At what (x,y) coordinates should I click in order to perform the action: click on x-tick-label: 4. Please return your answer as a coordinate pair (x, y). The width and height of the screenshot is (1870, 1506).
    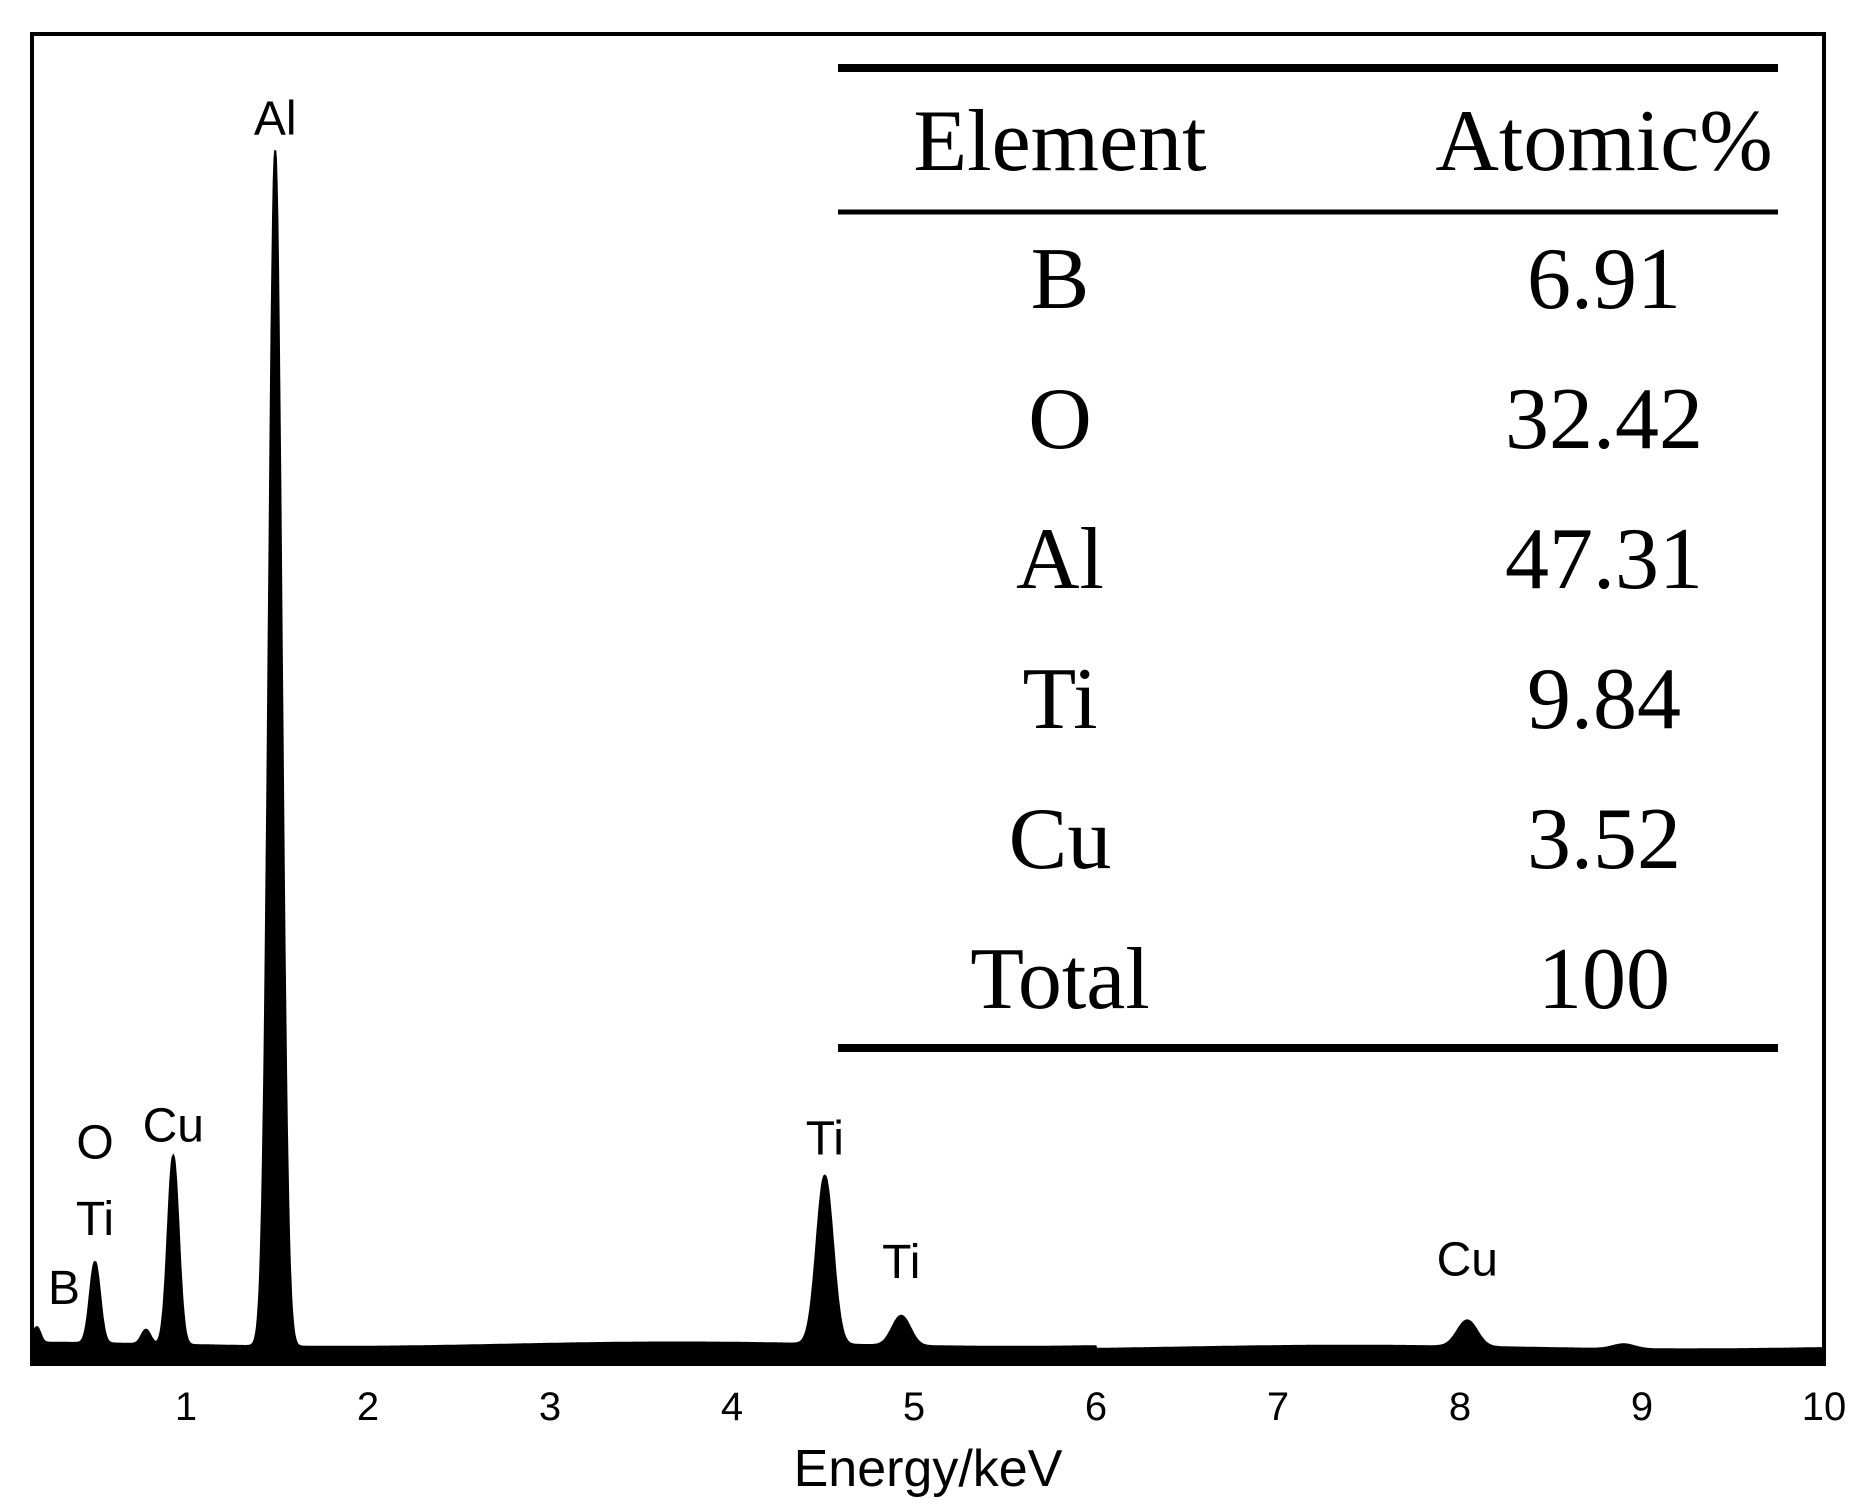
    Looking at the image, I should click on (732, 1407).